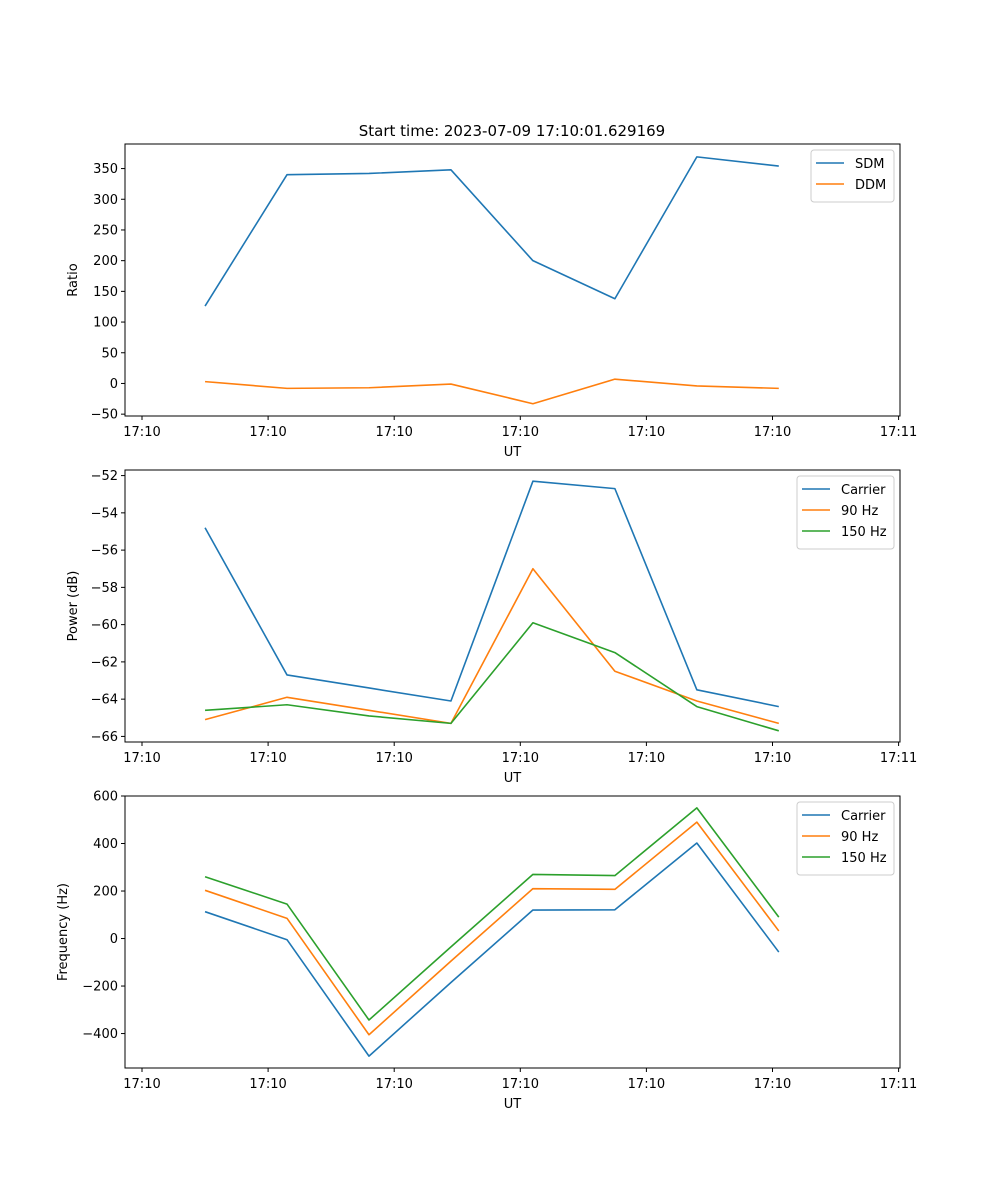 The image size is (1000, 1200). Describe the element at coordinates (105, 169) in the screenshot. I see `y-tick-label: 350` at that location.